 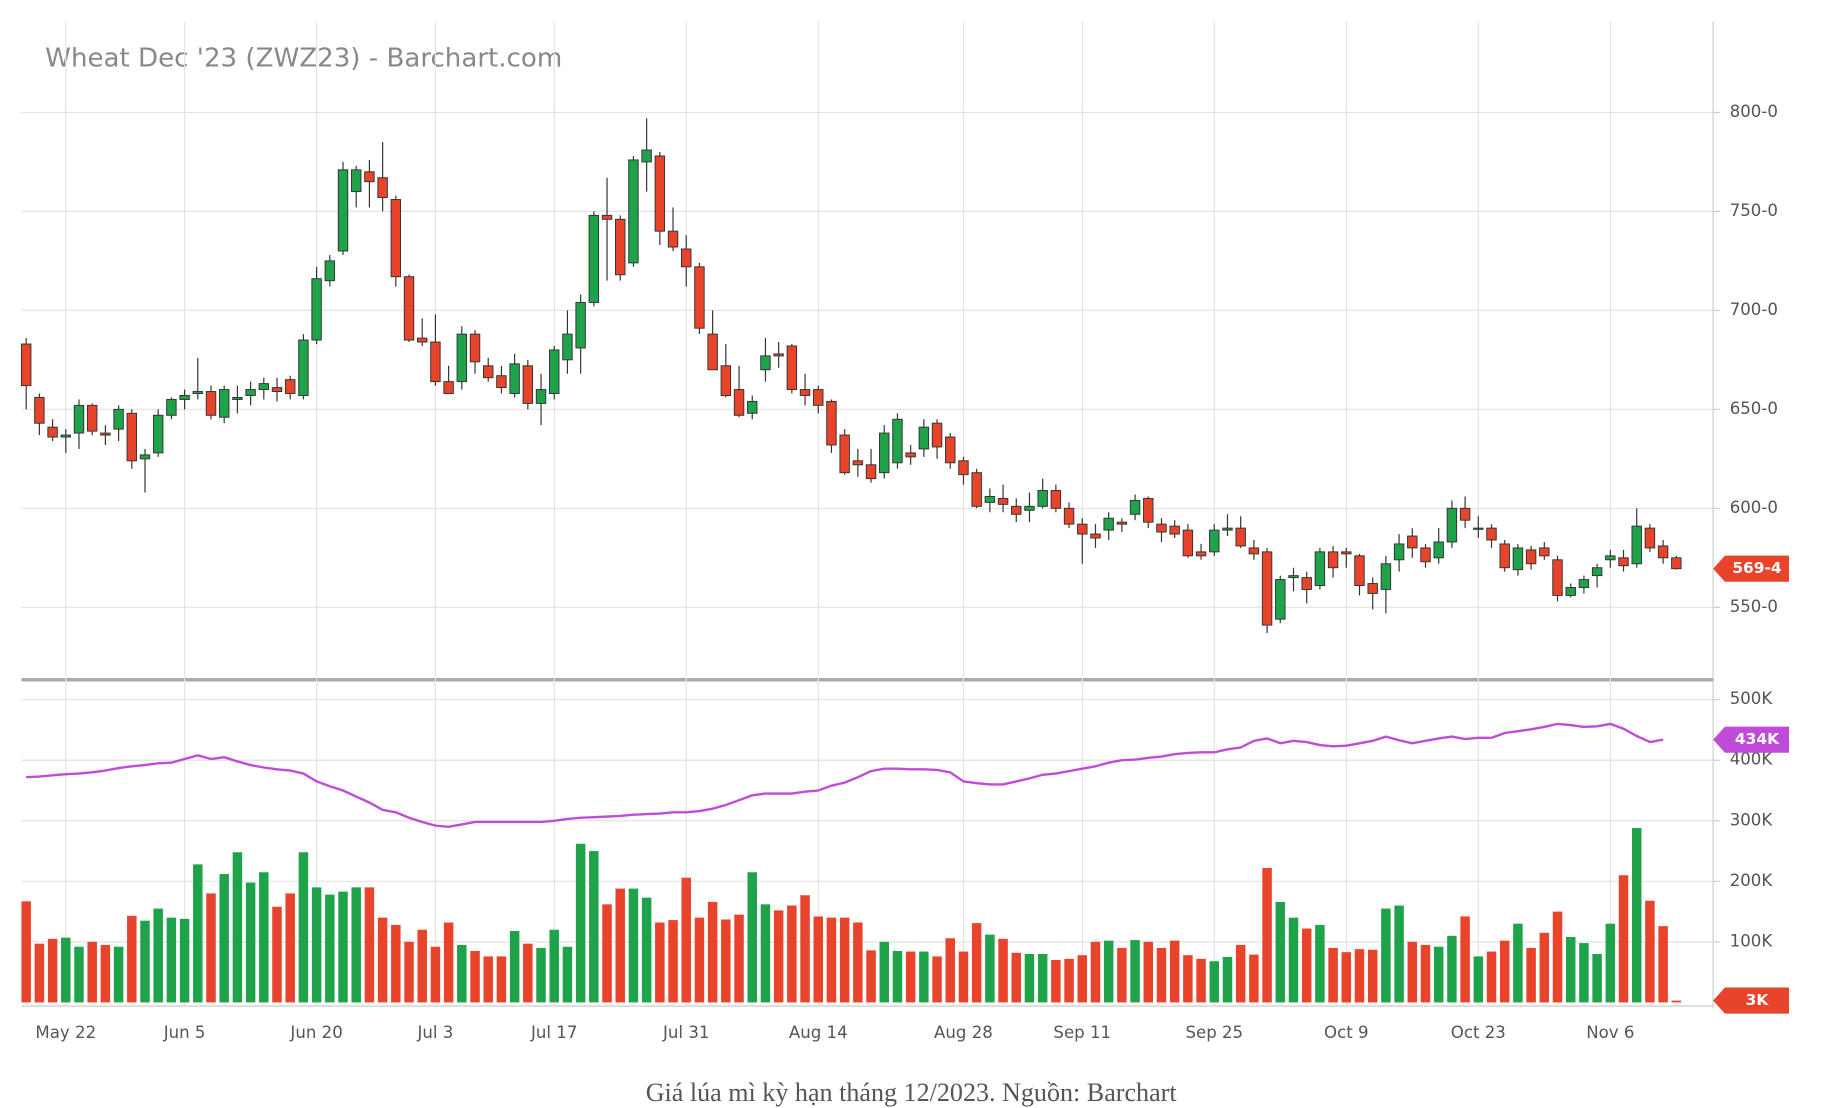 I want to click on x-tick-label: Oct 9, so click(x=1346, y=1032).